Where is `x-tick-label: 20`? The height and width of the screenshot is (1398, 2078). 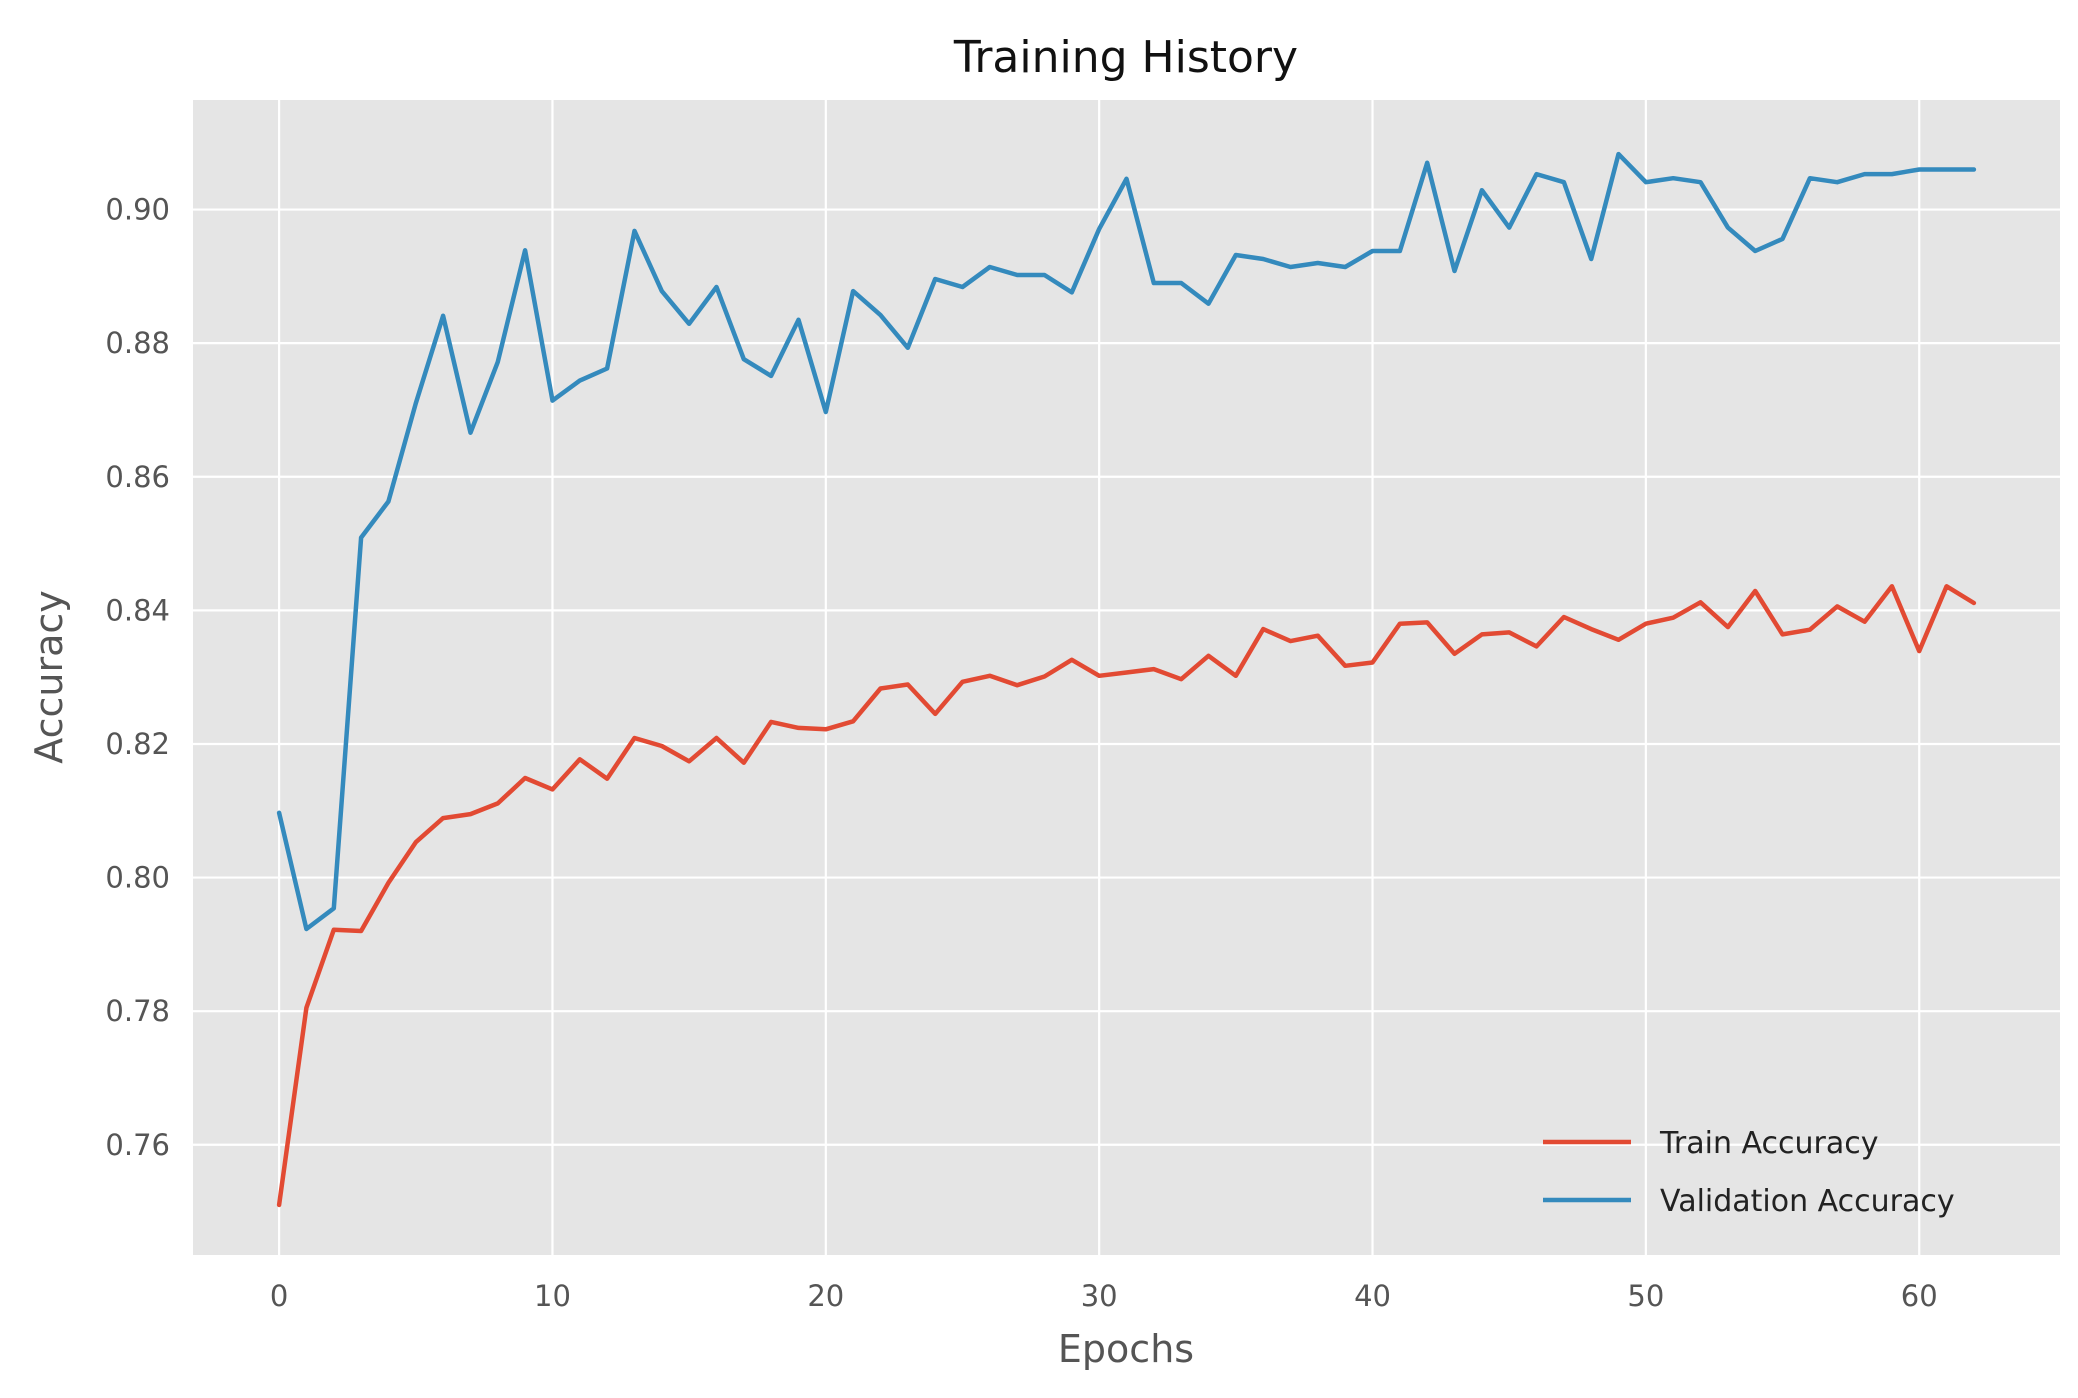 x-tick-label: 20 is located at coordinates (825, 1296).